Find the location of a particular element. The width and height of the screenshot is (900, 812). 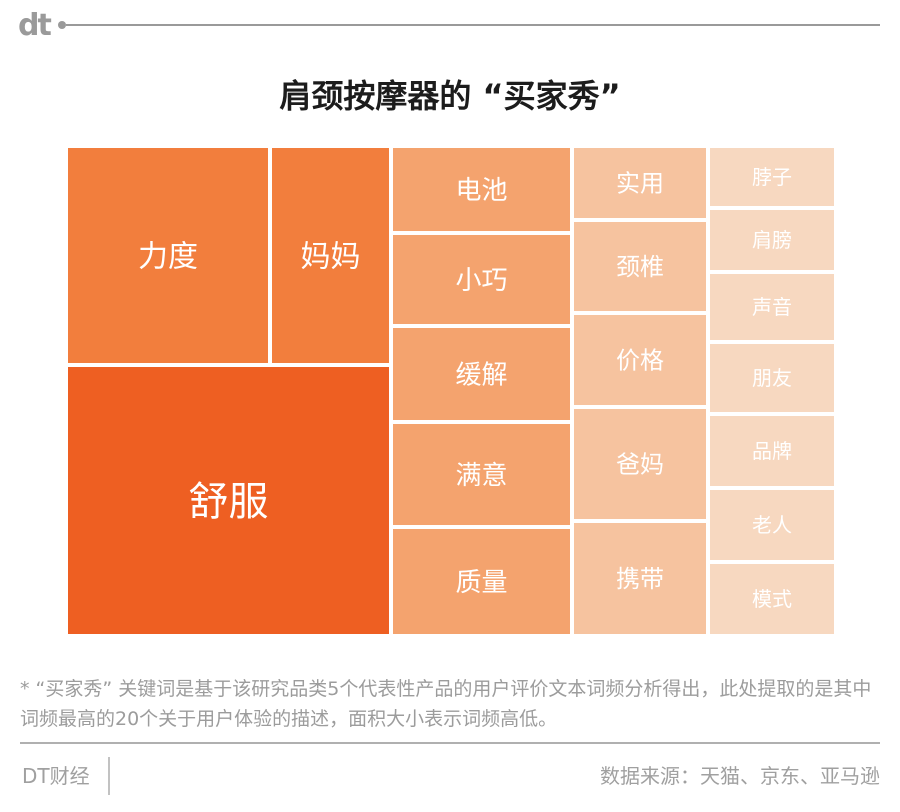

treemap-label-20: 模式 is located at coordinates (772, 599).